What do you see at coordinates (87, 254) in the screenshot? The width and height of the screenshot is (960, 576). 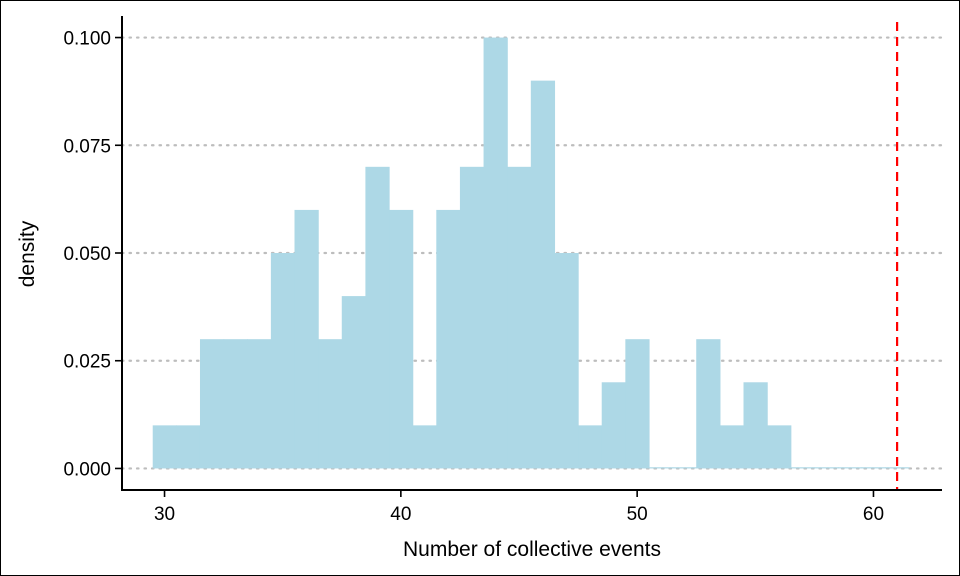 I see `y-tick-label: 0.050` at bounding box center [87, 254].